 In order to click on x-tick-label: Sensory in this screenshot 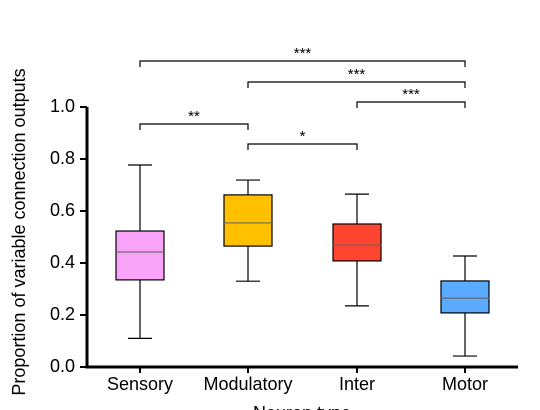, I will do `click(140, 384)`.